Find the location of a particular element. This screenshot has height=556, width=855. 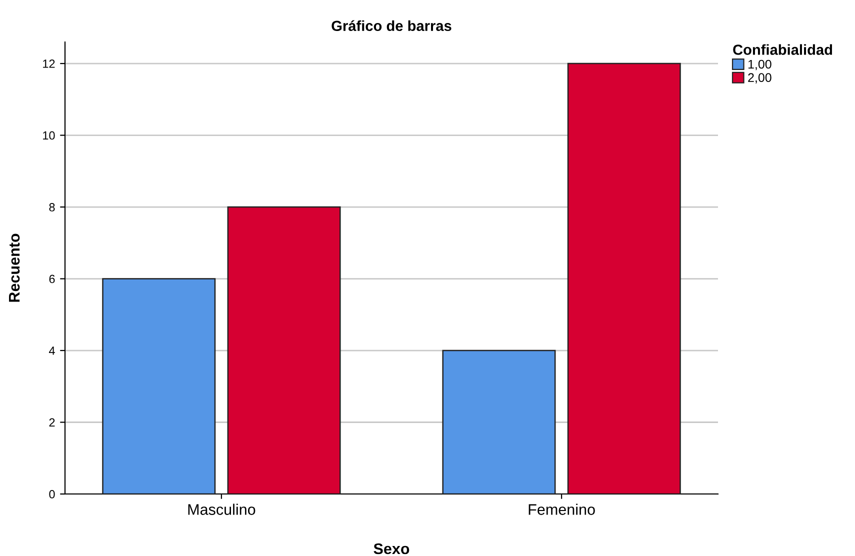

y-axis-title: Recuento is located at coordinates (14, 268).